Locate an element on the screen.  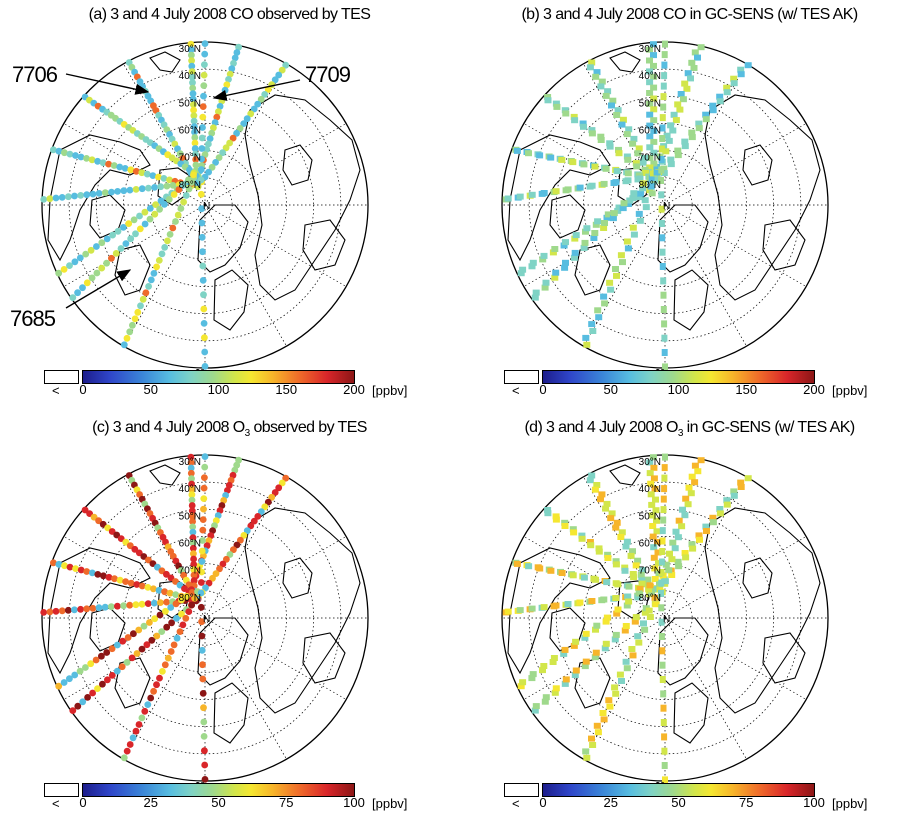
coastline is located at coordinates (559, 611).